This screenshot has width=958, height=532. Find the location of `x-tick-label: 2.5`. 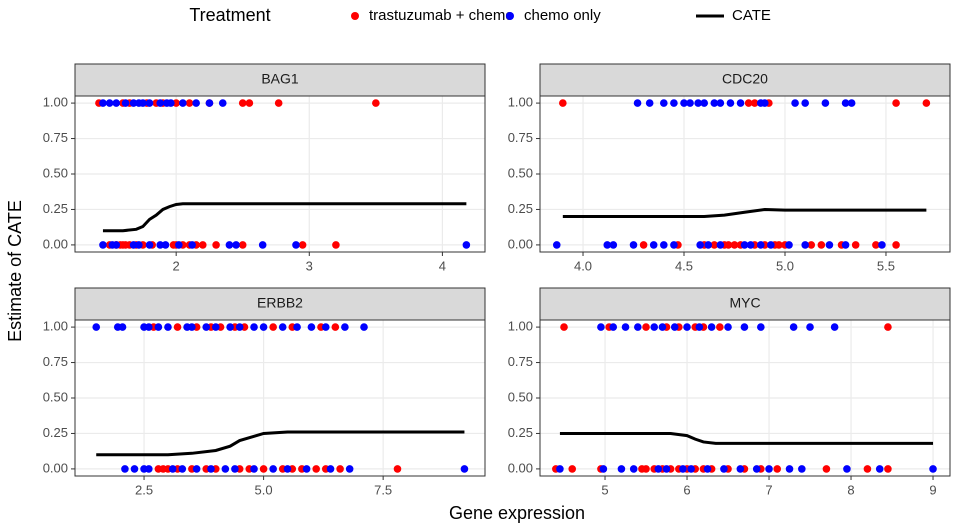

x-tick-label: 2.5 is located at coordinates (144, 489).